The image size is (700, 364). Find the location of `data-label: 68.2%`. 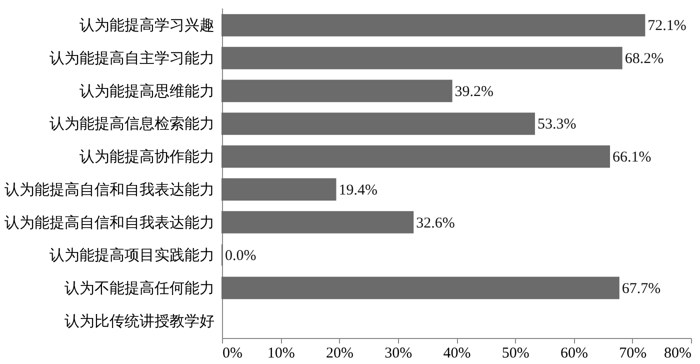

data-label: 68.2% is located at coordinates (644, 59).